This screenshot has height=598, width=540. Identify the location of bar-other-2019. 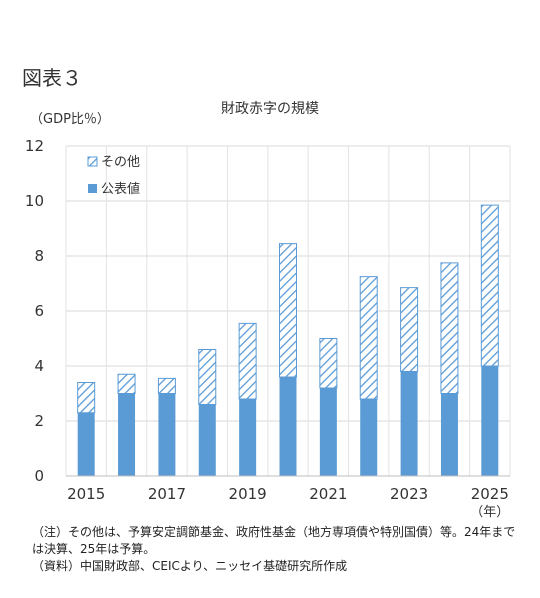
(247, 361).